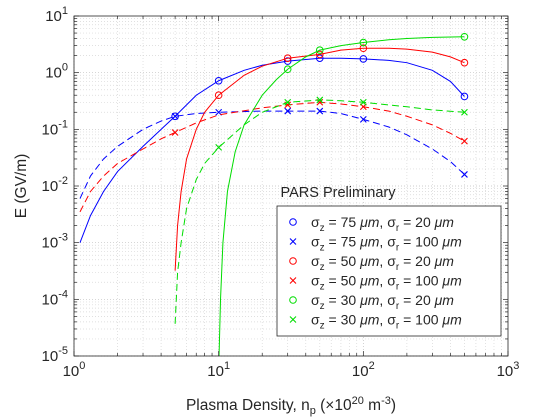 This screenshot has width=560, height=420. What do you see at coordinates (63, 181) in the screenshot?
I see `y-tick-label-exp: -2` at bounding box center [63, 181].